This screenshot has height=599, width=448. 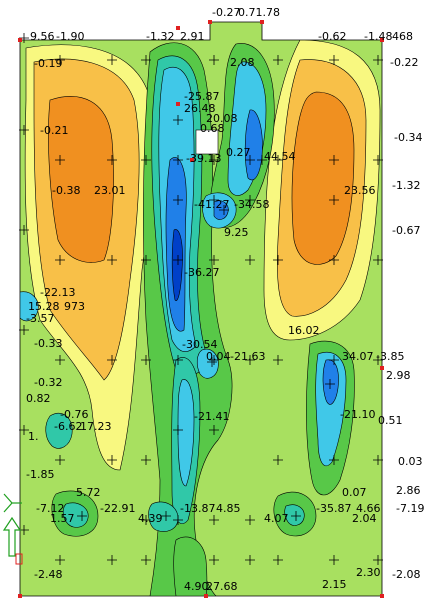 What do you see at coordinates (57, 292) in the screenshot?
I see `value-label: -22.13` at bounding box center [57, 292].